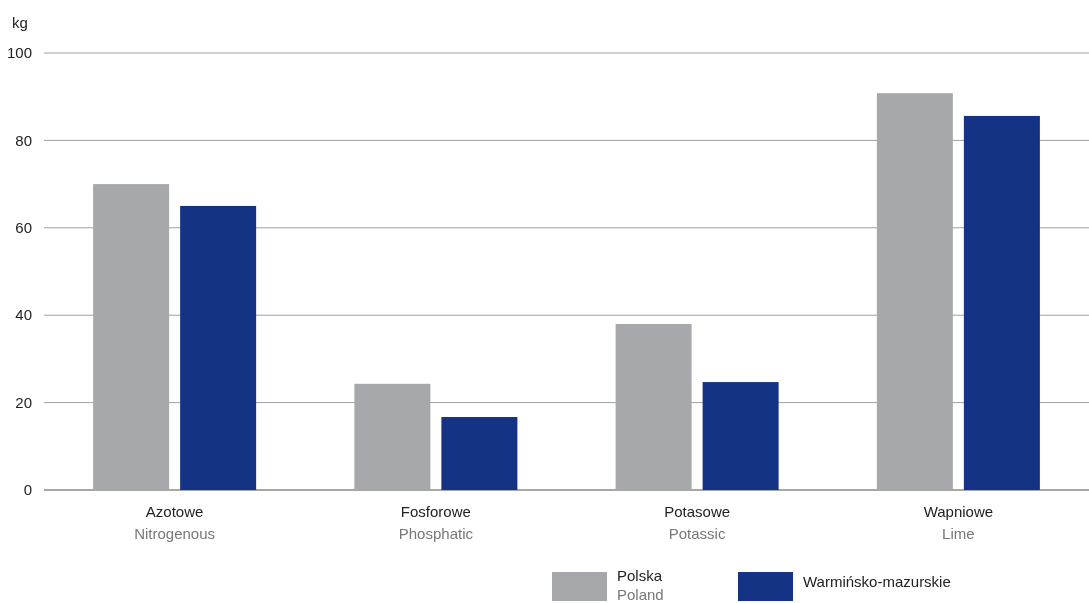  Describe the element at coordinates (175, 522) in the screenshot. I see `x-tick-label: Azotowe Nitrogenous` at that location.